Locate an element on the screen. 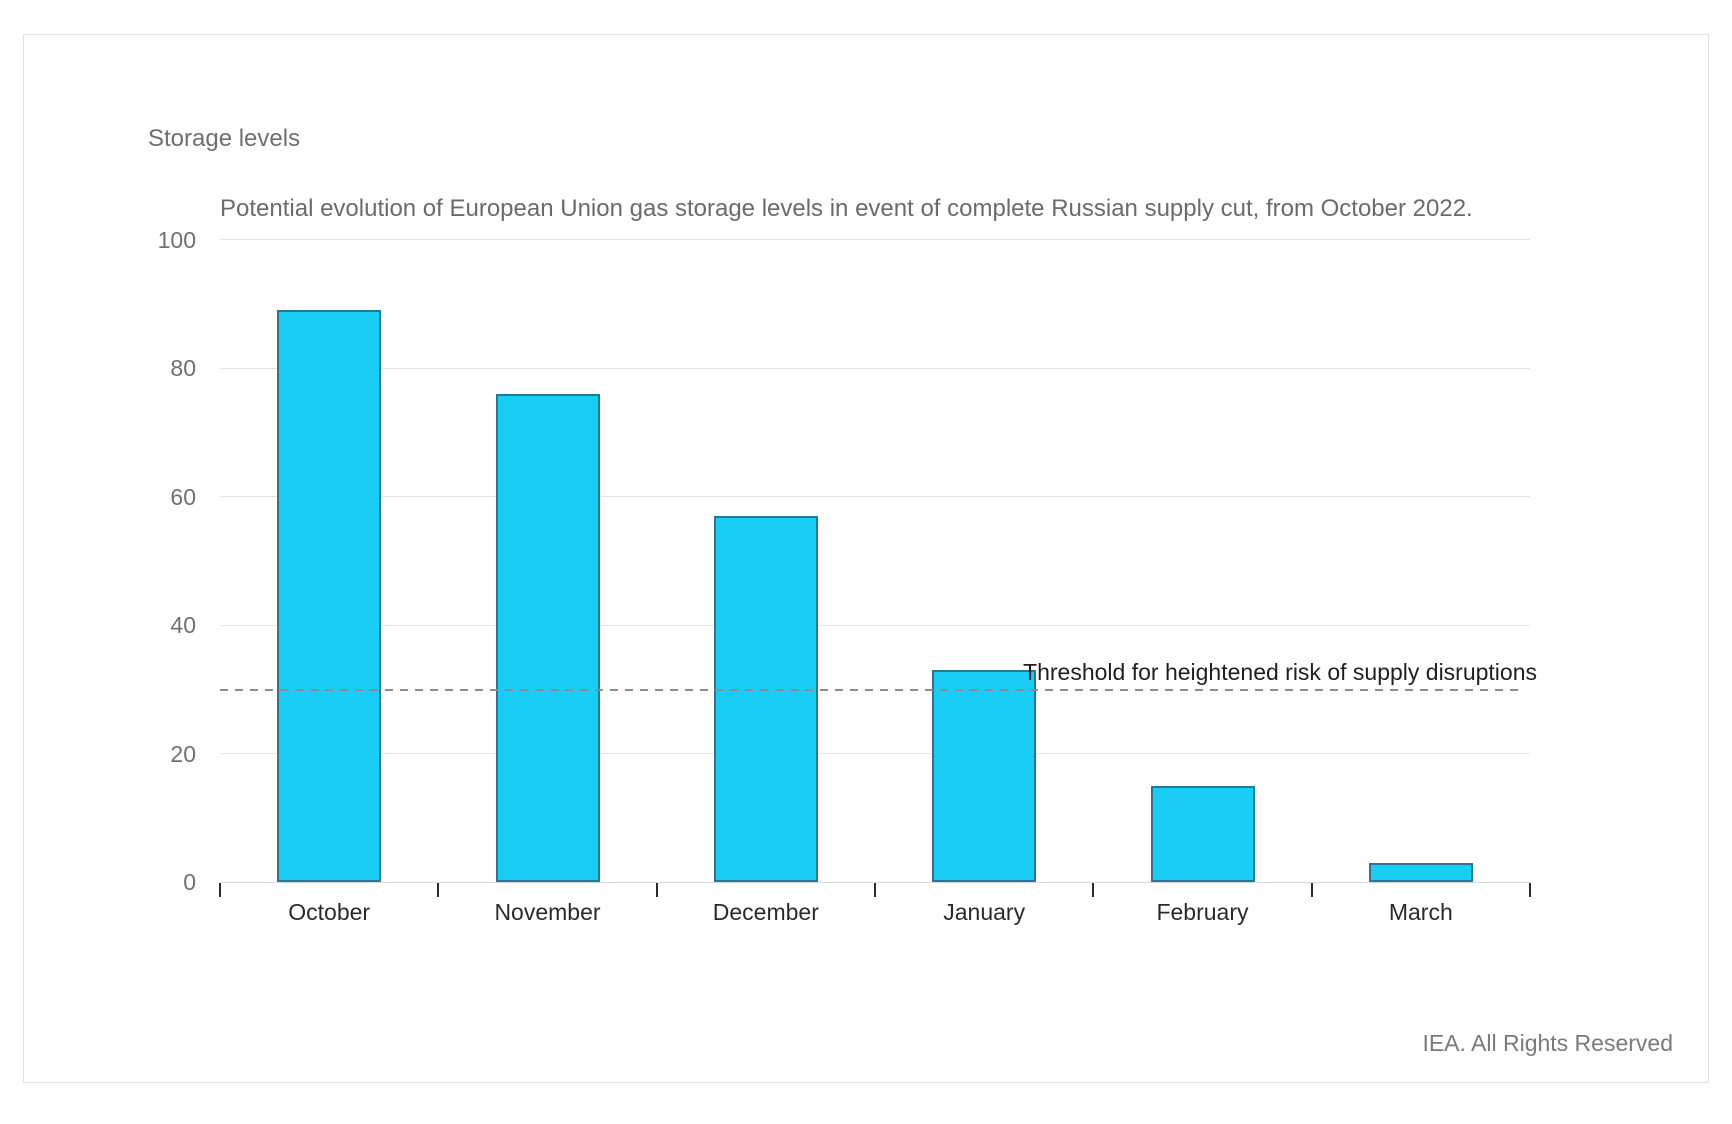 The height and width of the screenshot is (1124, 1732). y-axis-tick-label-100: 100 is located at coordinates (176, 239).